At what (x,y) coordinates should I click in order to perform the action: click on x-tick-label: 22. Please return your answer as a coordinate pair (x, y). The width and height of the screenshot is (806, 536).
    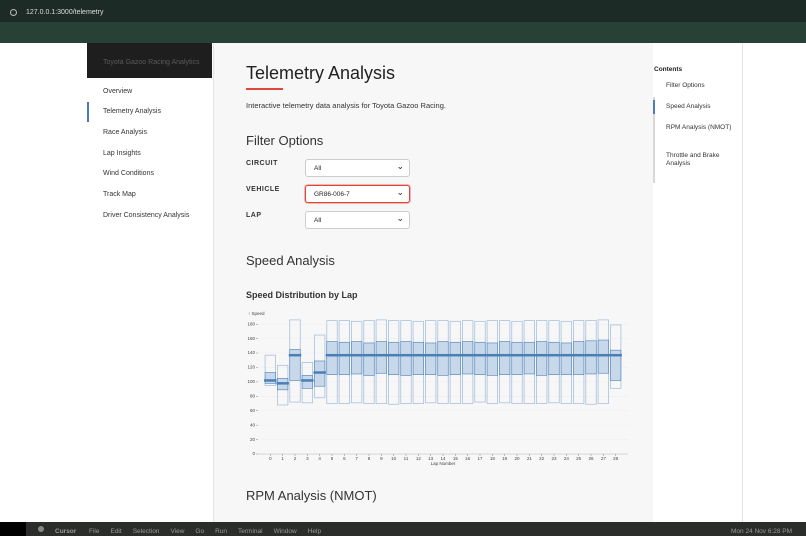
    Looking at the image, I should click on (542, 458).